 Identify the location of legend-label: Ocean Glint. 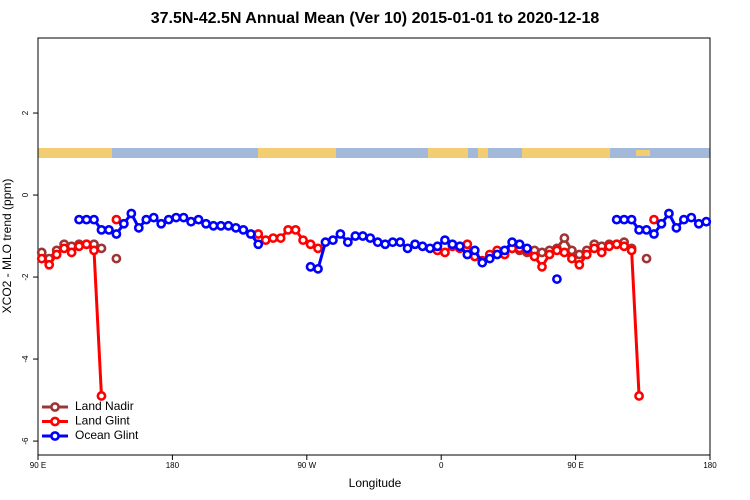
(107, 435).